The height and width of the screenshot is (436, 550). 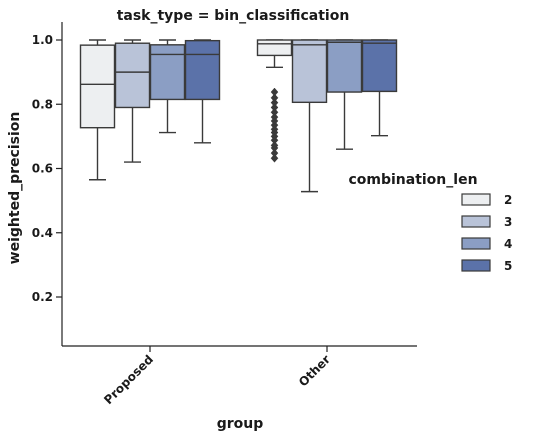 What do you see at coordinates (508, 222) in the screenshot?
I see `legend-label-3: 3` at bounding box center [508, 222].